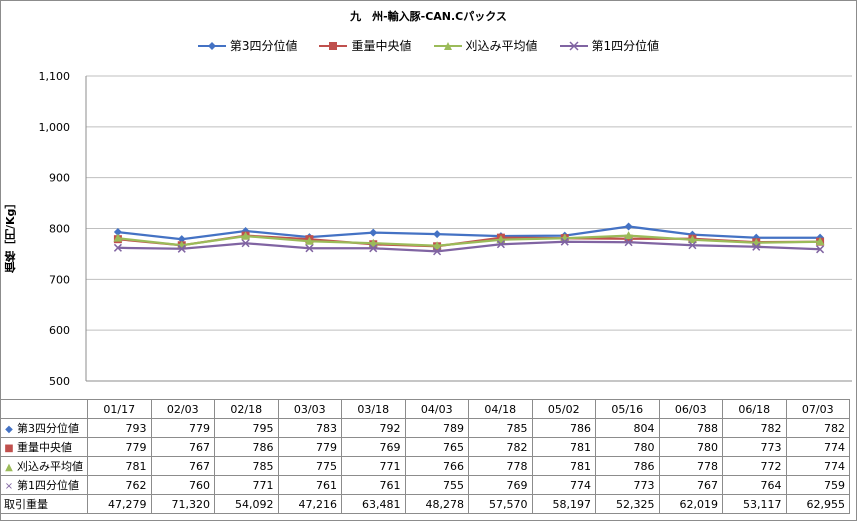  Describe the element at coordinates (573, 45) in the screenshot. I see `legend-swatch-x-icon` at that location.